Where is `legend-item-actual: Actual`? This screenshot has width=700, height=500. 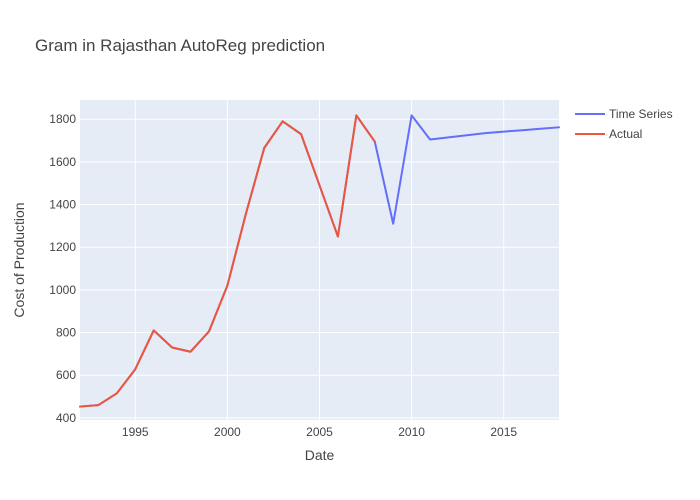 legend-item-actual: Actual is located at coordinates (608, 134).